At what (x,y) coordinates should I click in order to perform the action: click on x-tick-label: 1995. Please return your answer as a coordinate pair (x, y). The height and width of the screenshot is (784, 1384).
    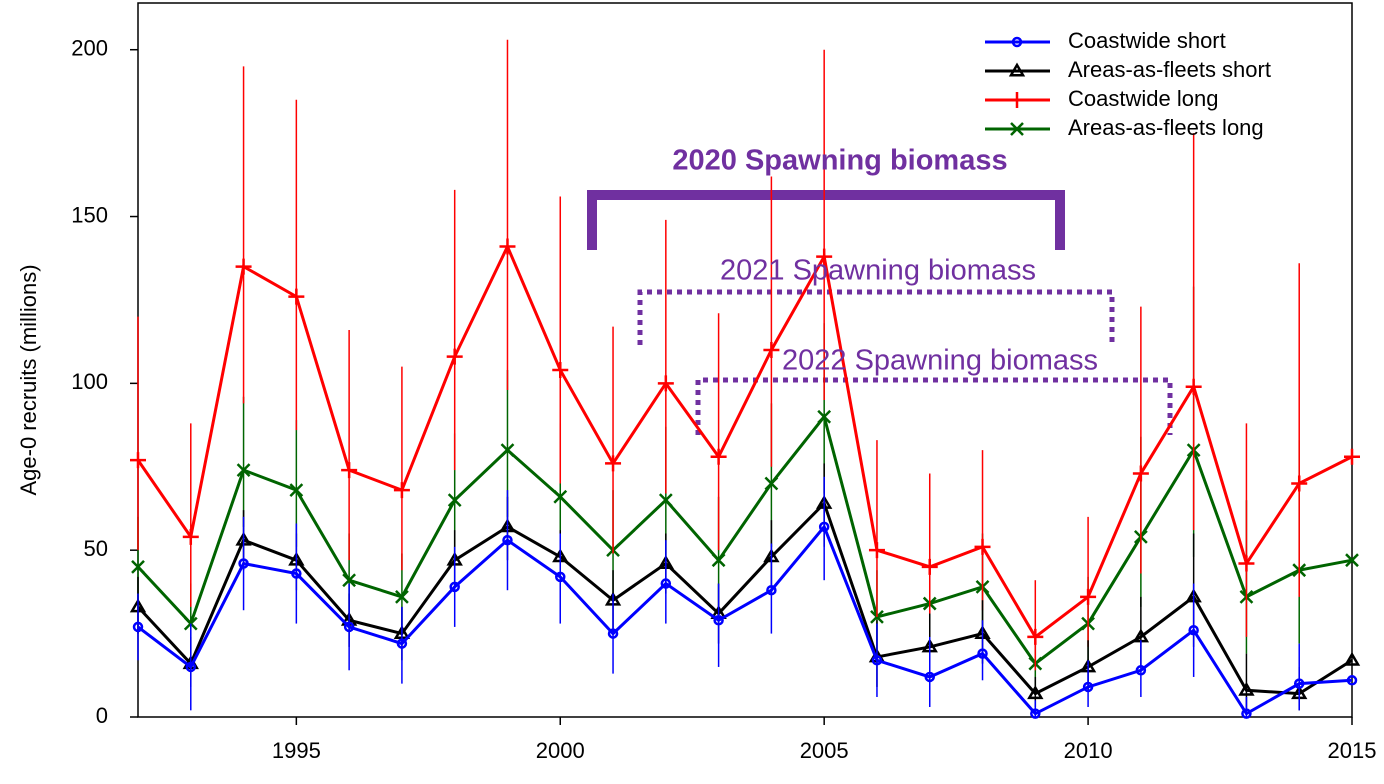
    Looking at the image, I should click on (296, 750).